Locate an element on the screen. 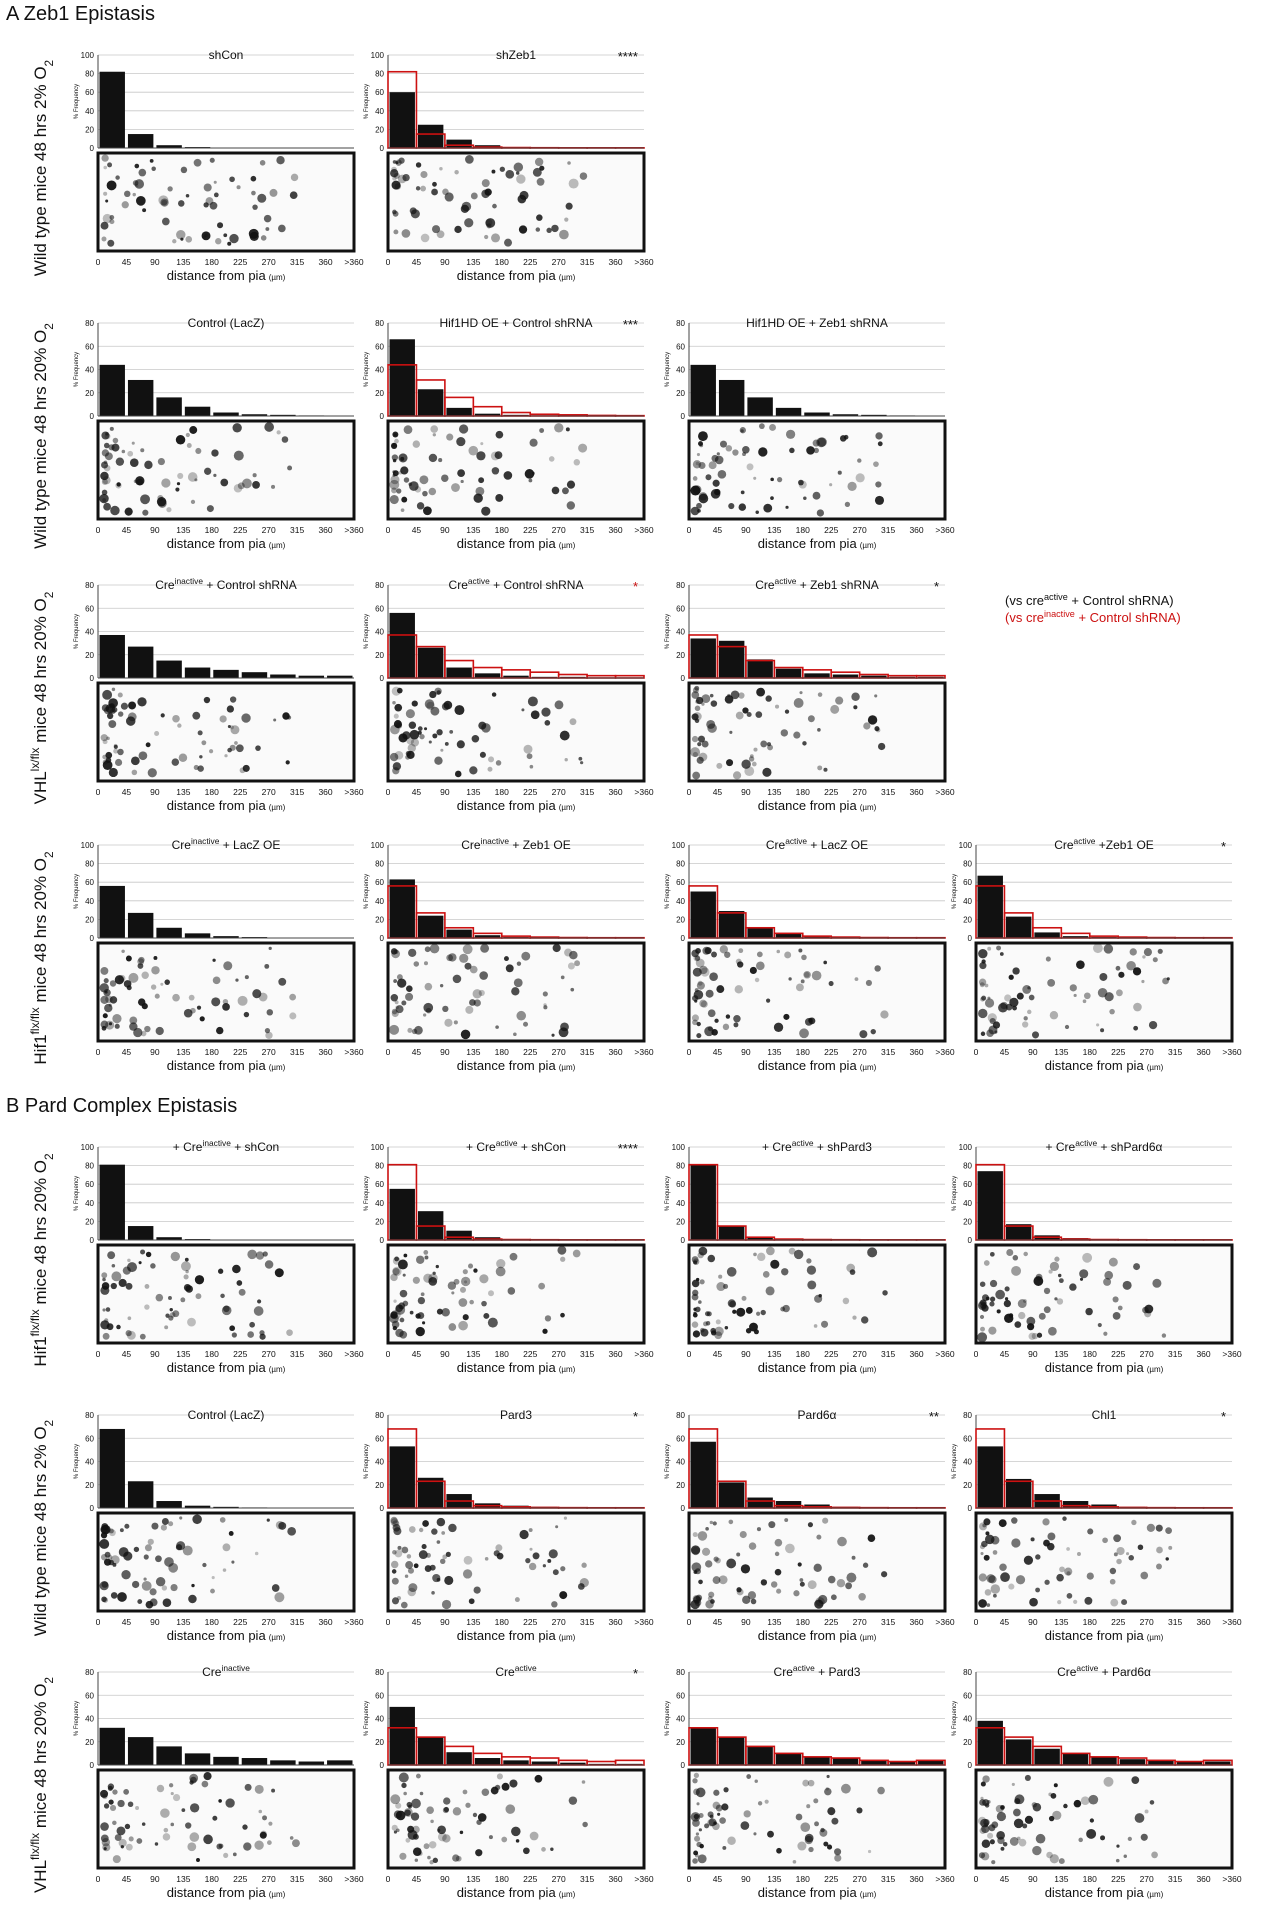 The image size is (1278, 1925). superscript: inactive is located at coordinates (1059, 614).